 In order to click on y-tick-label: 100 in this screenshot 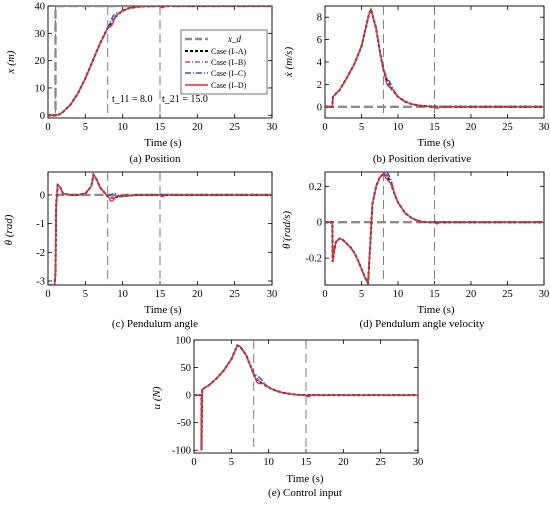, I will do `click(183, 341)`.